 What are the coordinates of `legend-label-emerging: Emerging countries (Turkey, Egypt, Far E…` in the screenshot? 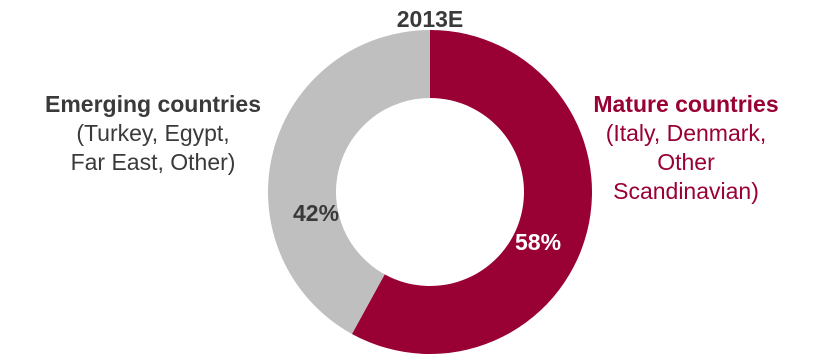 It's located at (153, 133).